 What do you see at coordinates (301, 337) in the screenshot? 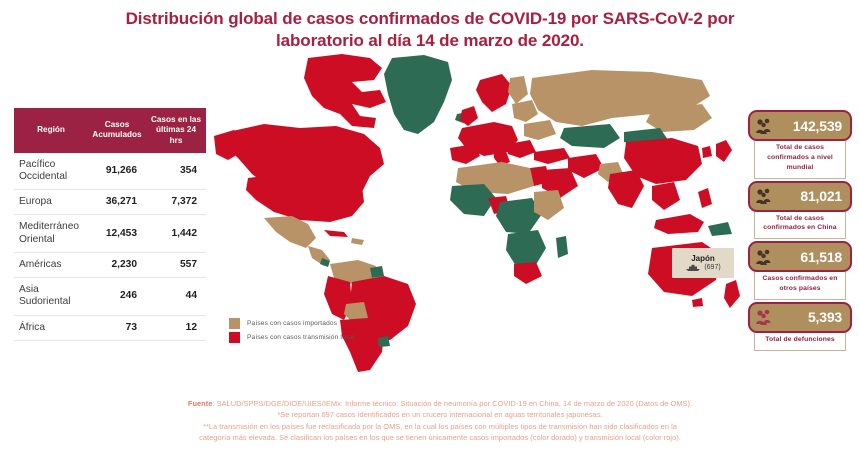
I see `legend-label-local: Países con casos transmisión local` at bounding box center [301, 337].